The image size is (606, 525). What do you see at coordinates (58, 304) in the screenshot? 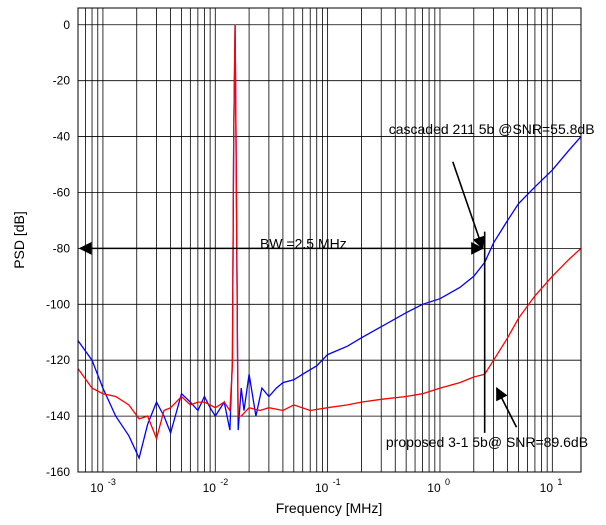
I see `y-tick-label: -100` at bounding box center [58, 304].